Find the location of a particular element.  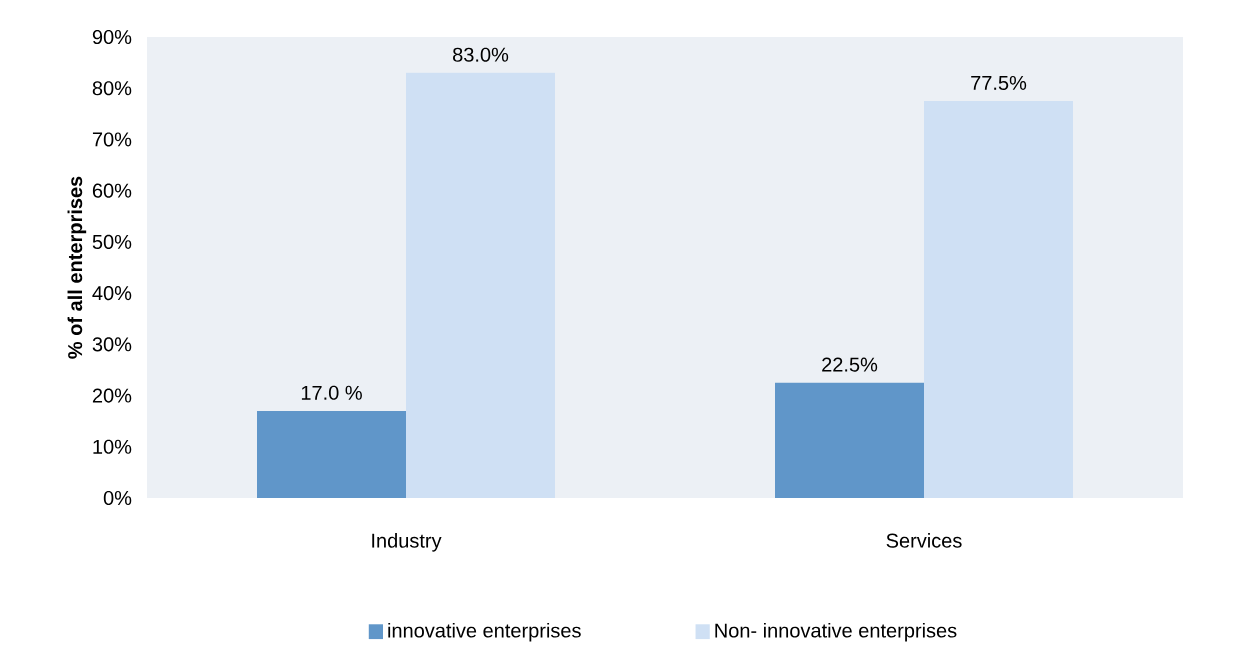

data-label: 77.5% is located at coordinates (999, 82).